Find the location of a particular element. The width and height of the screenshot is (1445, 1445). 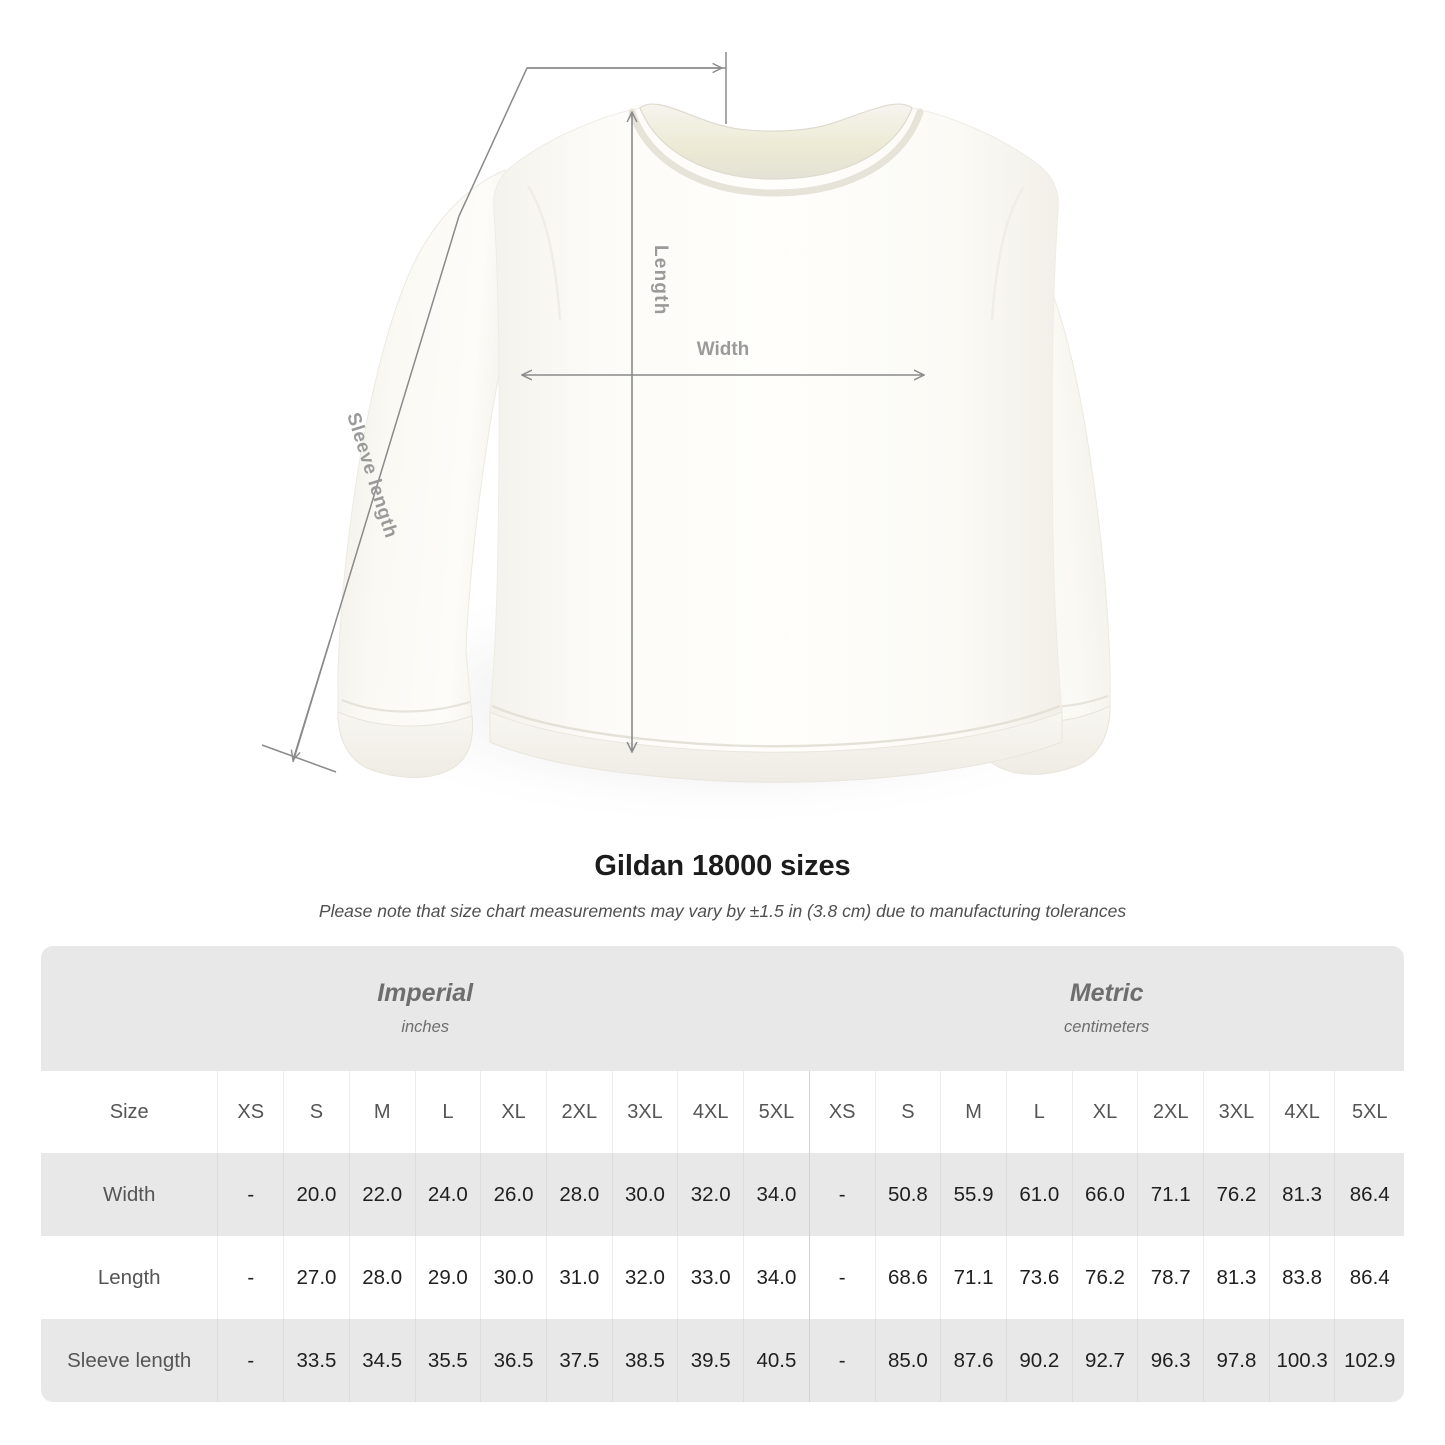

cell-width-imperial-3xl: 30.0 is located at coordinates (644, 1194).